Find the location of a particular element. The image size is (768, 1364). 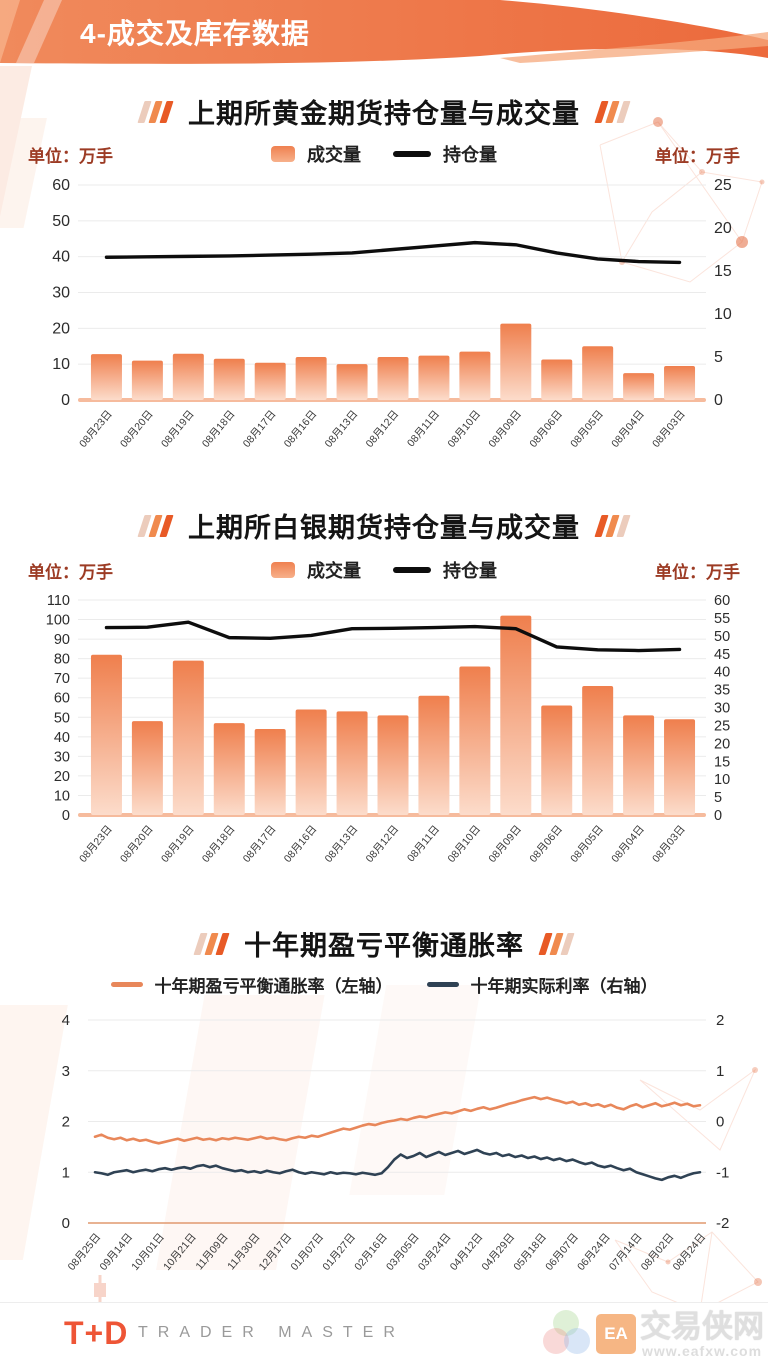

gold-chart-meta-row: 单位：万手 成交量 持仓量 单位：万手 is located at coordinates (384, 154).